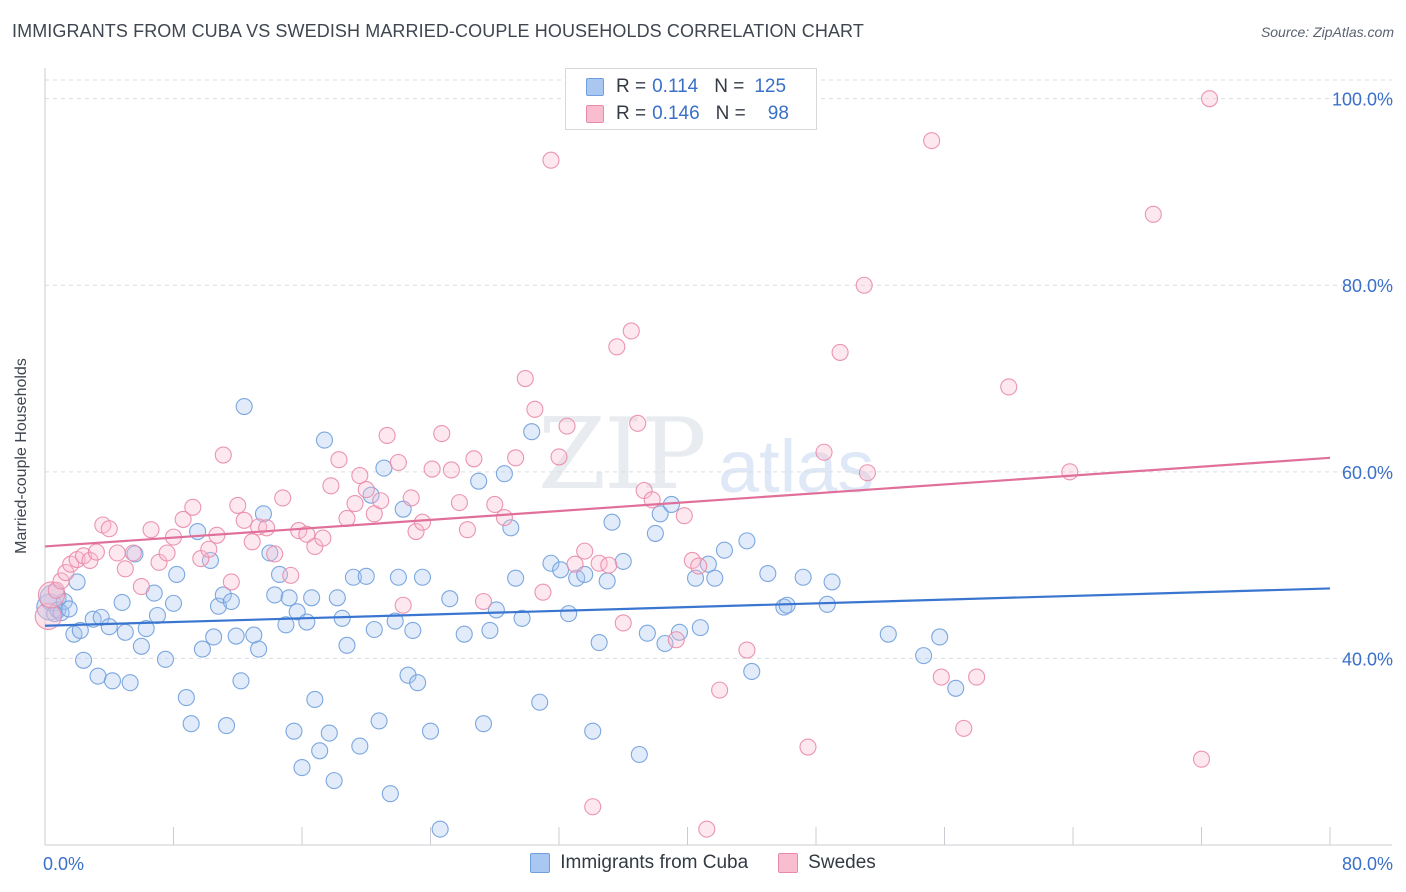 The image size is (1406, 892). Describe the element at coordinates (631, 113) in the screenshot. I see `legend-r-label: R =` at that location.